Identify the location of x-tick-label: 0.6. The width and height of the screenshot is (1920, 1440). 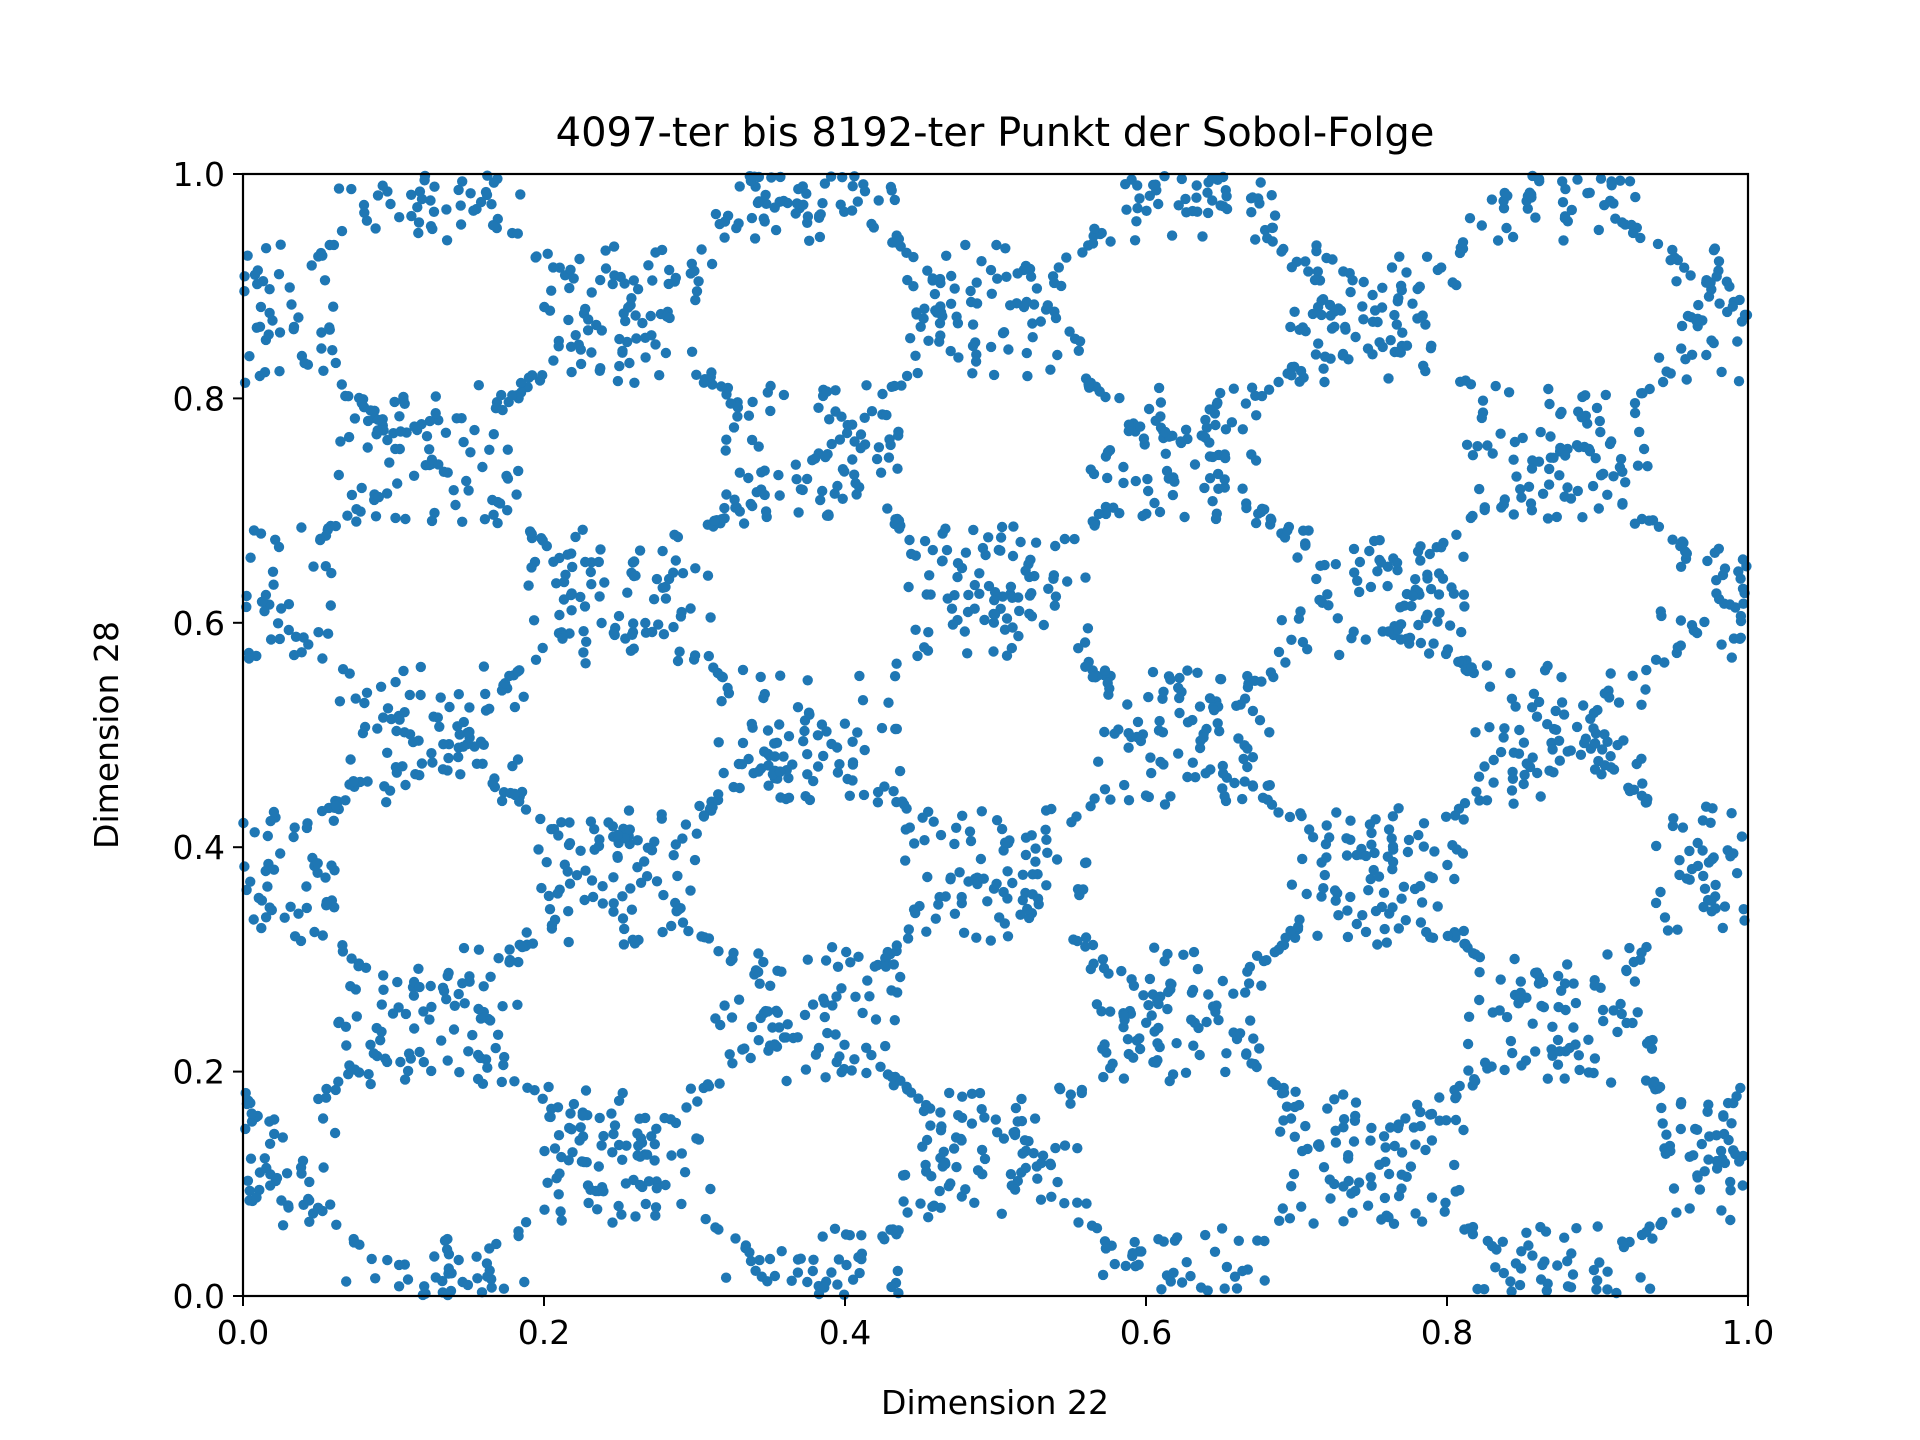
(1146, 1332).